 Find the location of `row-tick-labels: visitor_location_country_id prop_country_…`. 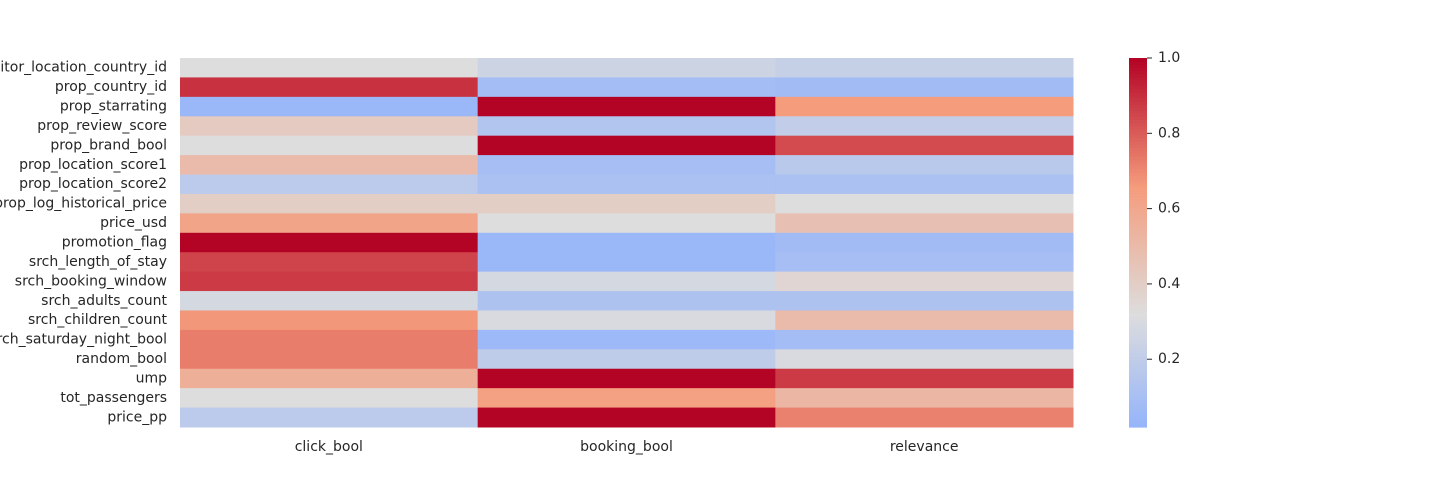

row-tick-labels: visitor_location_country_id prop_country_… is located at coordinates (84, 243).